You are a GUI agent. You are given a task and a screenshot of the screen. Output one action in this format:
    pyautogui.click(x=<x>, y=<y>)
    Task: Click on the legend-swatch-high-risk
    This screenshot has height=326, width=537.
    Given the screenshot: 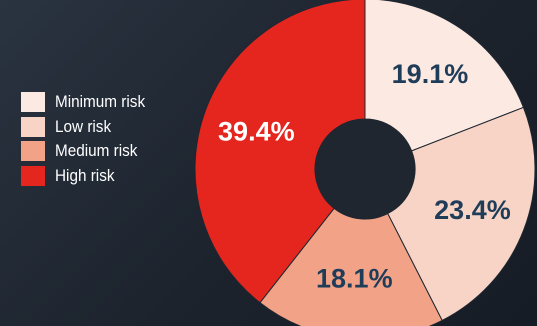 What is the action you would take?
    pyautogui.click(x=33, y=175)
    